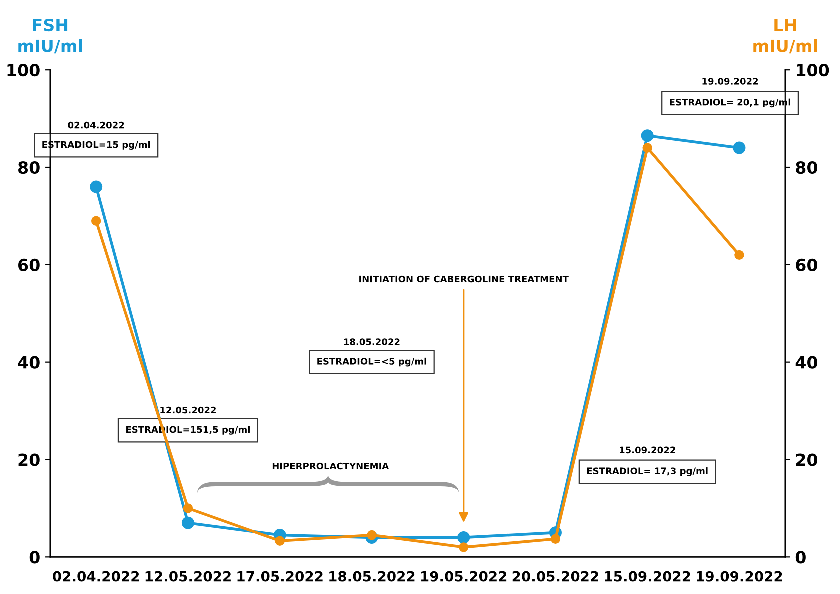  What do you see at coordinates (647, 576) in the screenshot?
I see `x-tick-label: 15.09.2022` at bounding box center [647, 576].